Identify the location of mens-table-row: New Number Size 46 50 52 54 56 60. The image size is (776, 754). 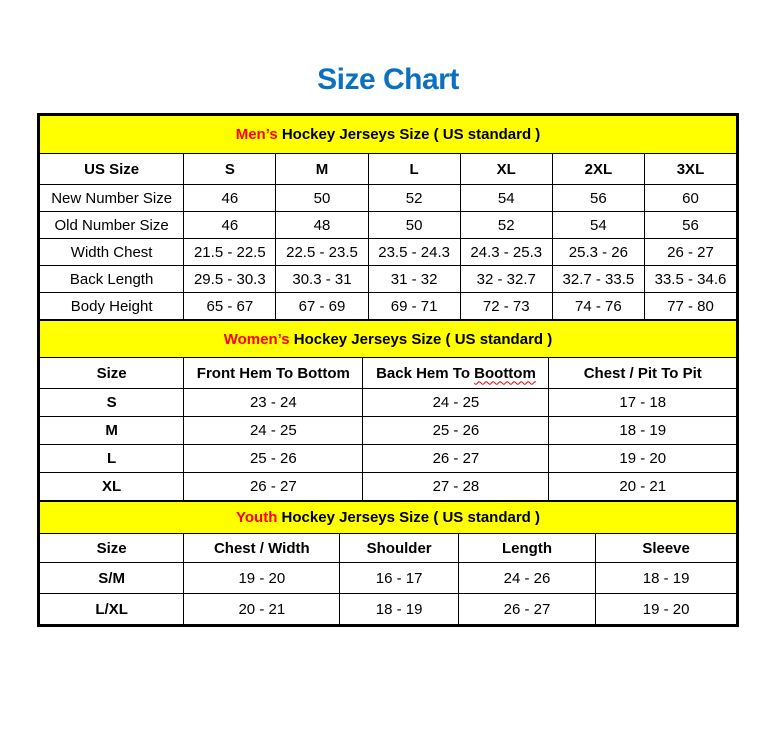
(388, 198).